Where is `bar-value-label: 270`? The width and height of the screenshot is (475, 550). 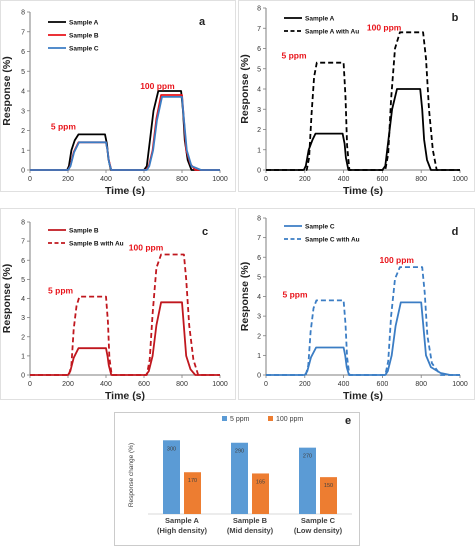 bar-value-label: 270 is located at coordinates (307, 457).